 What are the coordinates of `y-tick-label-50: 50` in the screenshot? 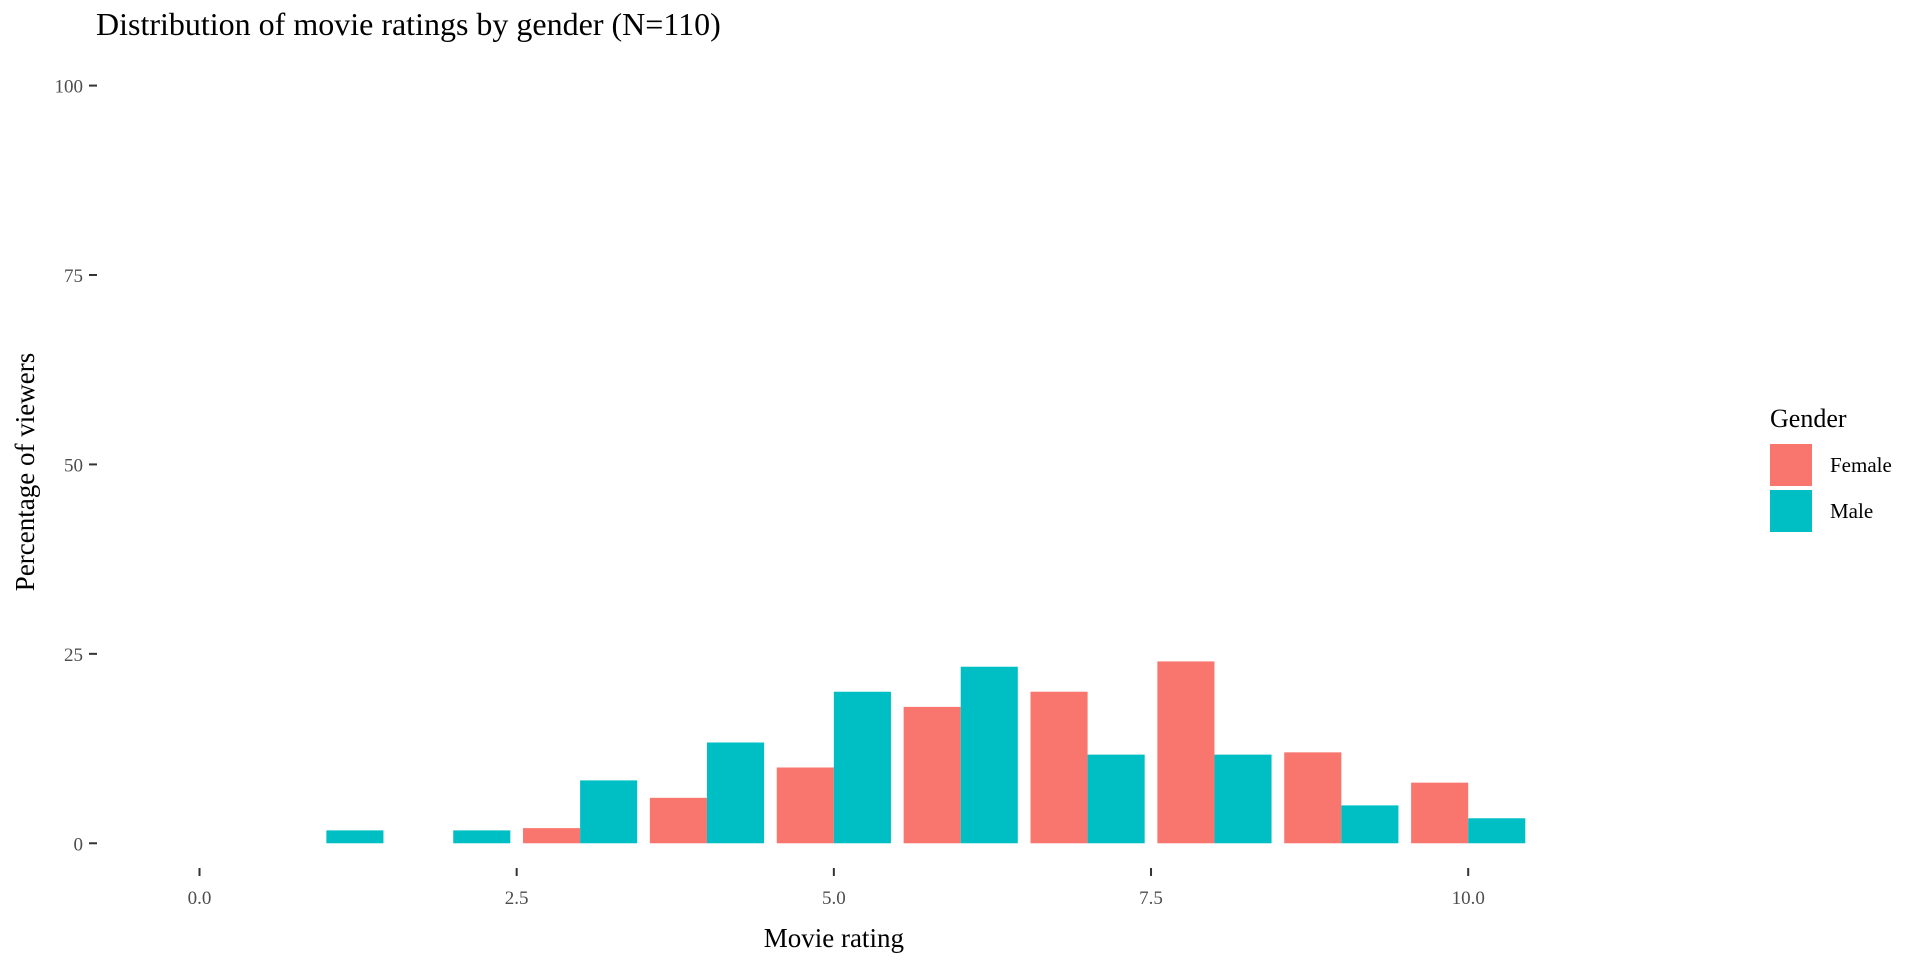 It's located at (73, 465).